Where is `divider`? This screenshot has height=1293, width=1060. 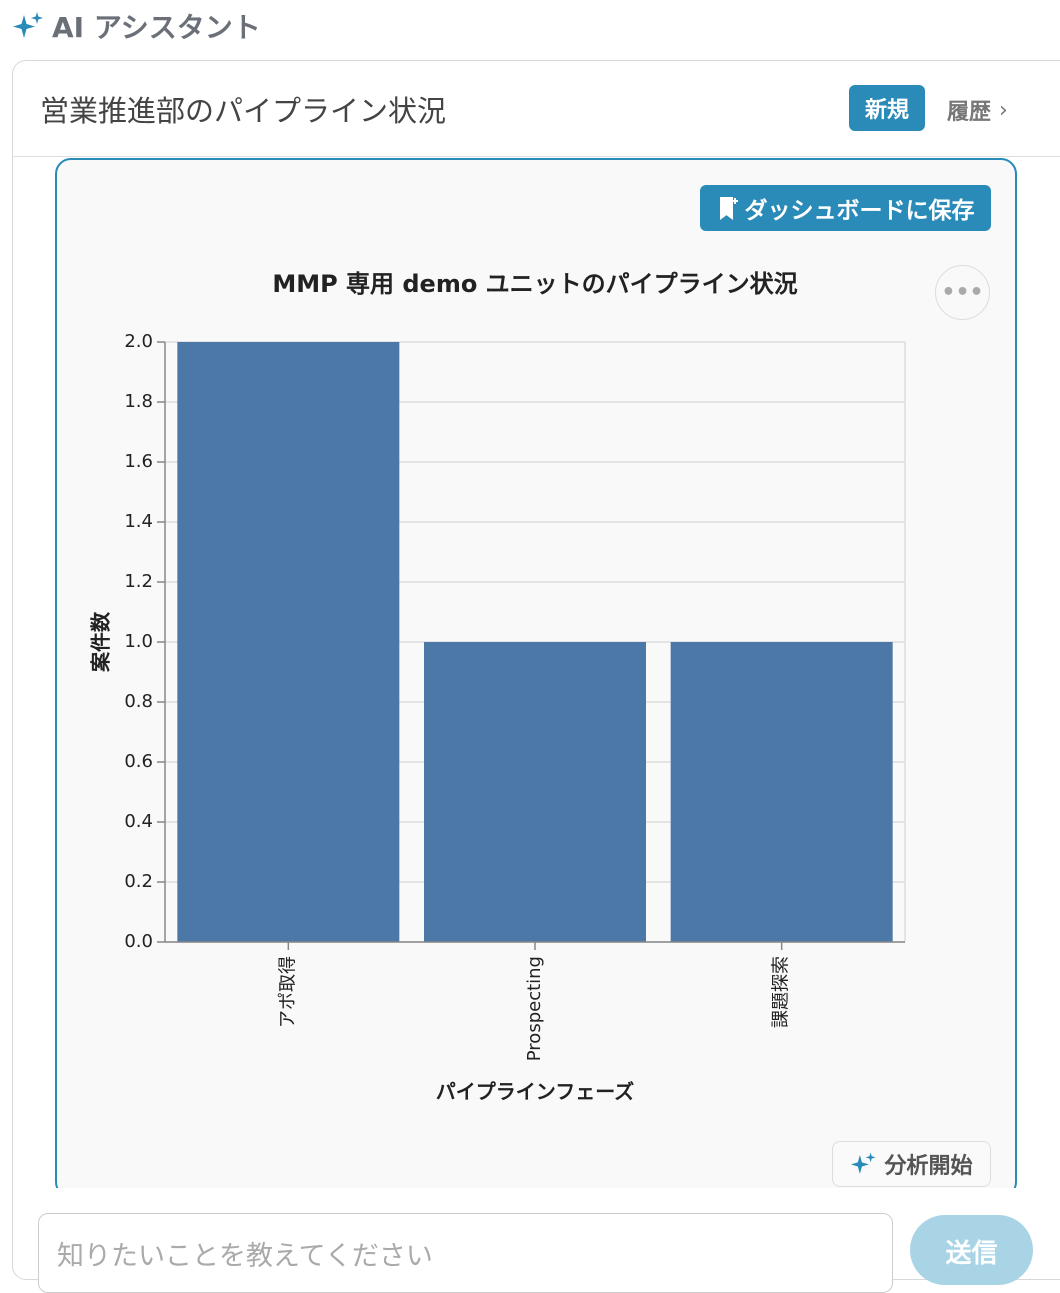
divider is located at coordinates (536, 156).